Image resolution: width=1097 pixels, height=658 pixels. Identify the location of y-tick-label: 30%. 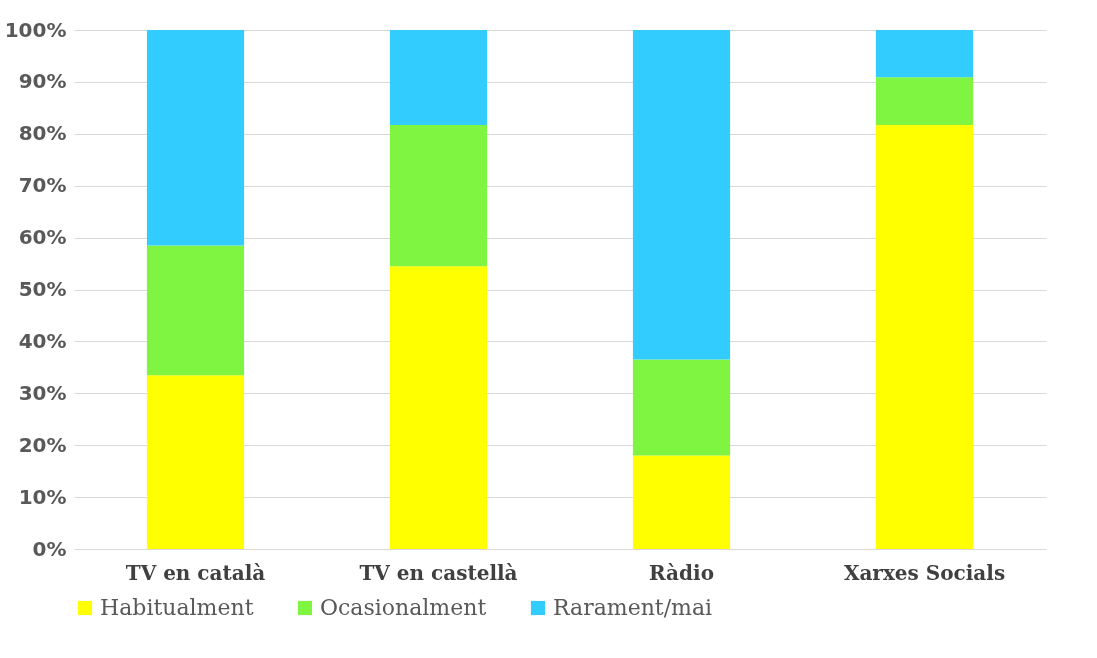
(42, 392).